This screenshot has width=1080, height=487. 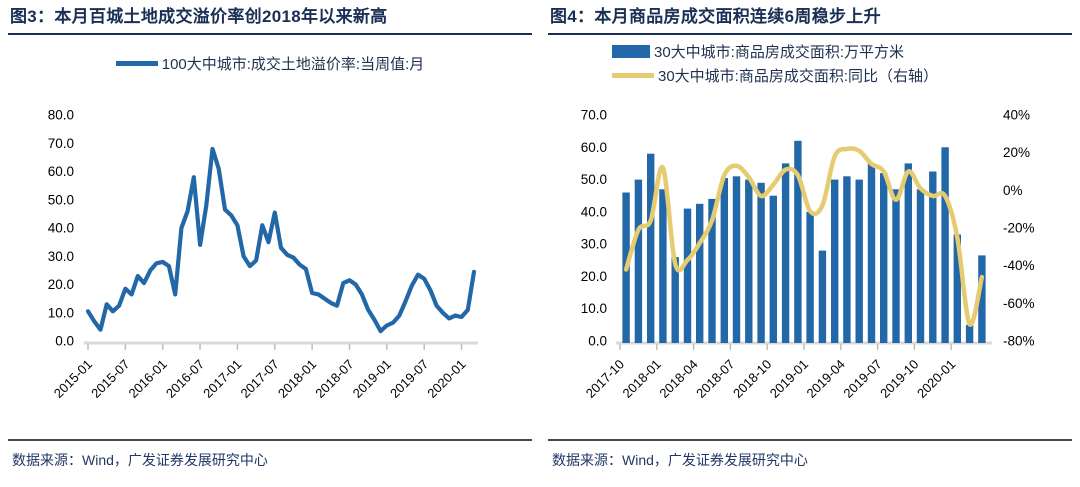 What do you see at coordinates (1016, 115) in the screenshot?
I see `svg-text: 40%` at bounding box center [1016, 115].